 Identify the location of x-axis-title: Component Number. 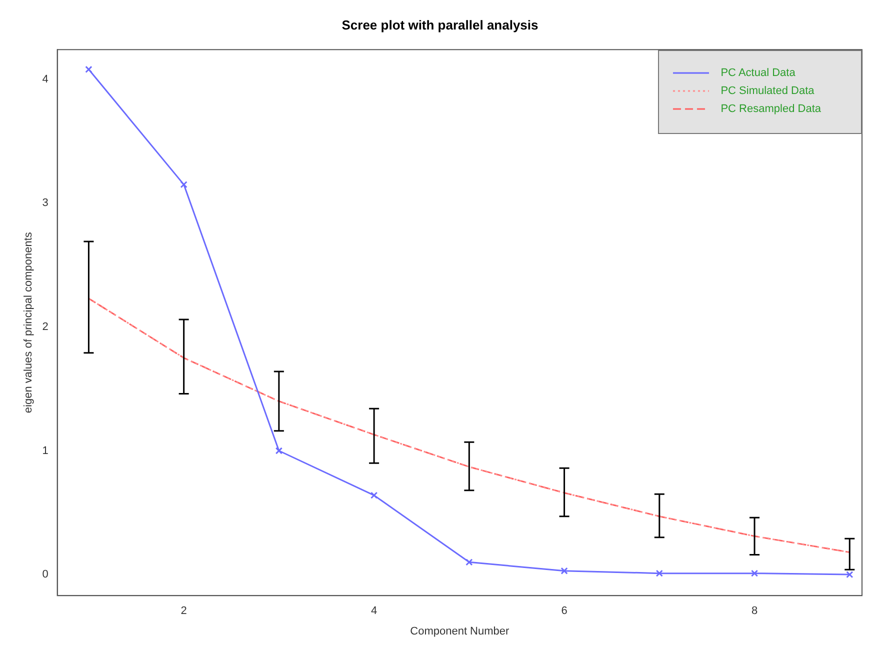
(460, 631).